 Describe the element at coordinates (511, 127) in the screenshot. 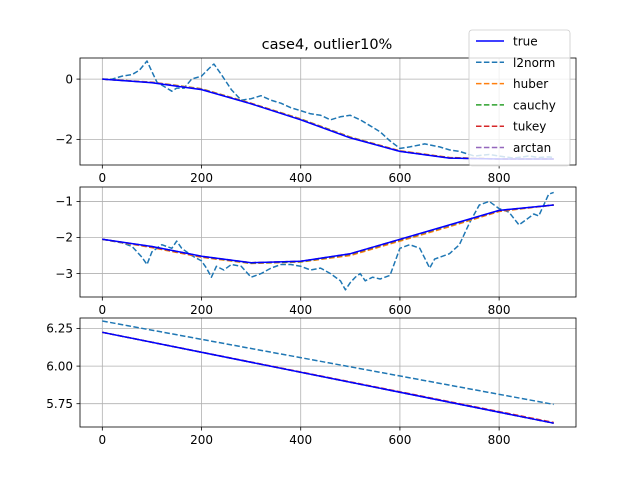

I see `legend-item-tukey: tukey` at that location.